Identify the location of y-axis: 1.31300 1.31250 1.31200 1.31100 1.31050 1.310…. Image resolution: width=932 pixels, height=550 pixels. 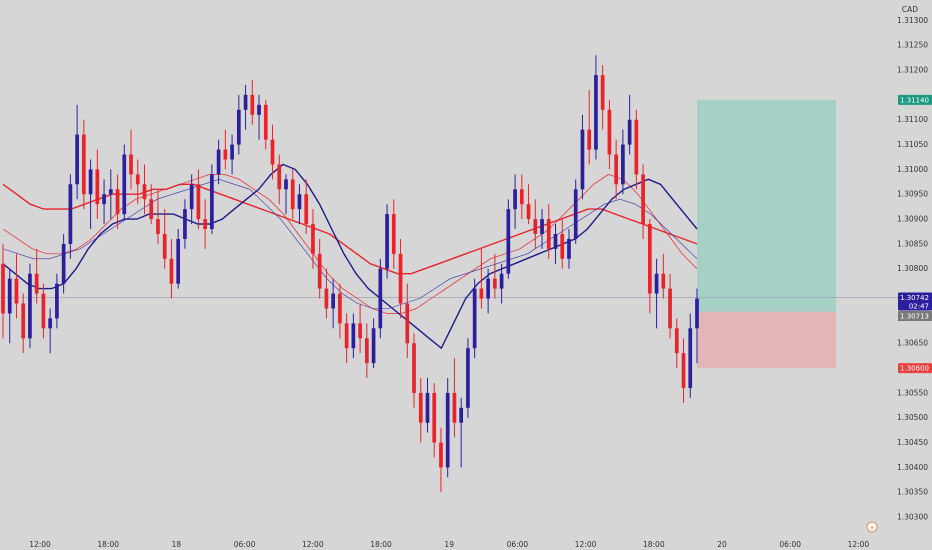
(912, 269).